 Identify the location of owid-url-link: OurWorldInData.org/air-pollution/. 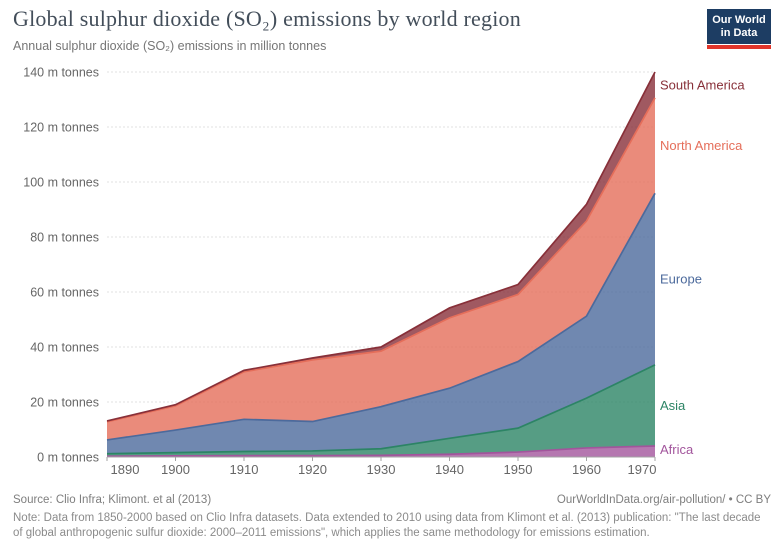
(641, 500).